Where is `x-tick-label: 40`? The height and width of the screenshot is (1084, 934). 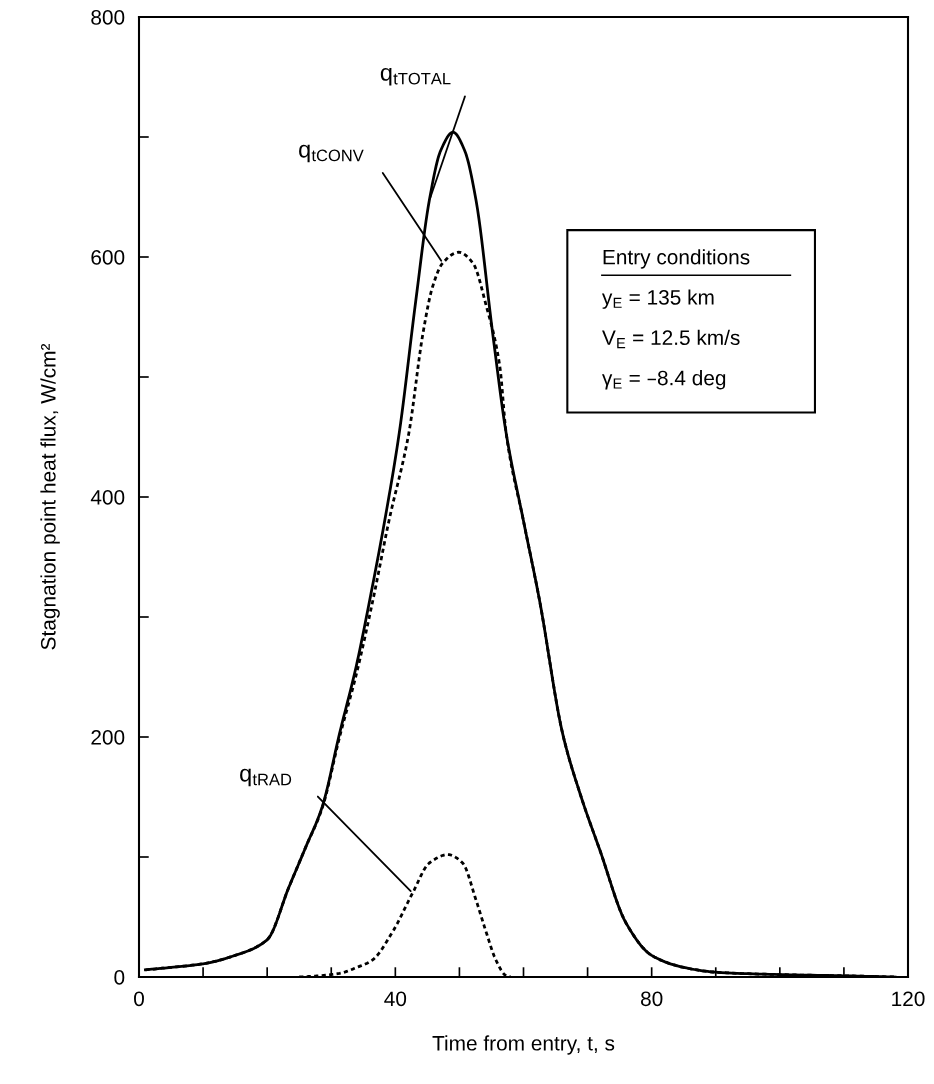
x-tick-label: 40 is located at coordinates (395, 999).